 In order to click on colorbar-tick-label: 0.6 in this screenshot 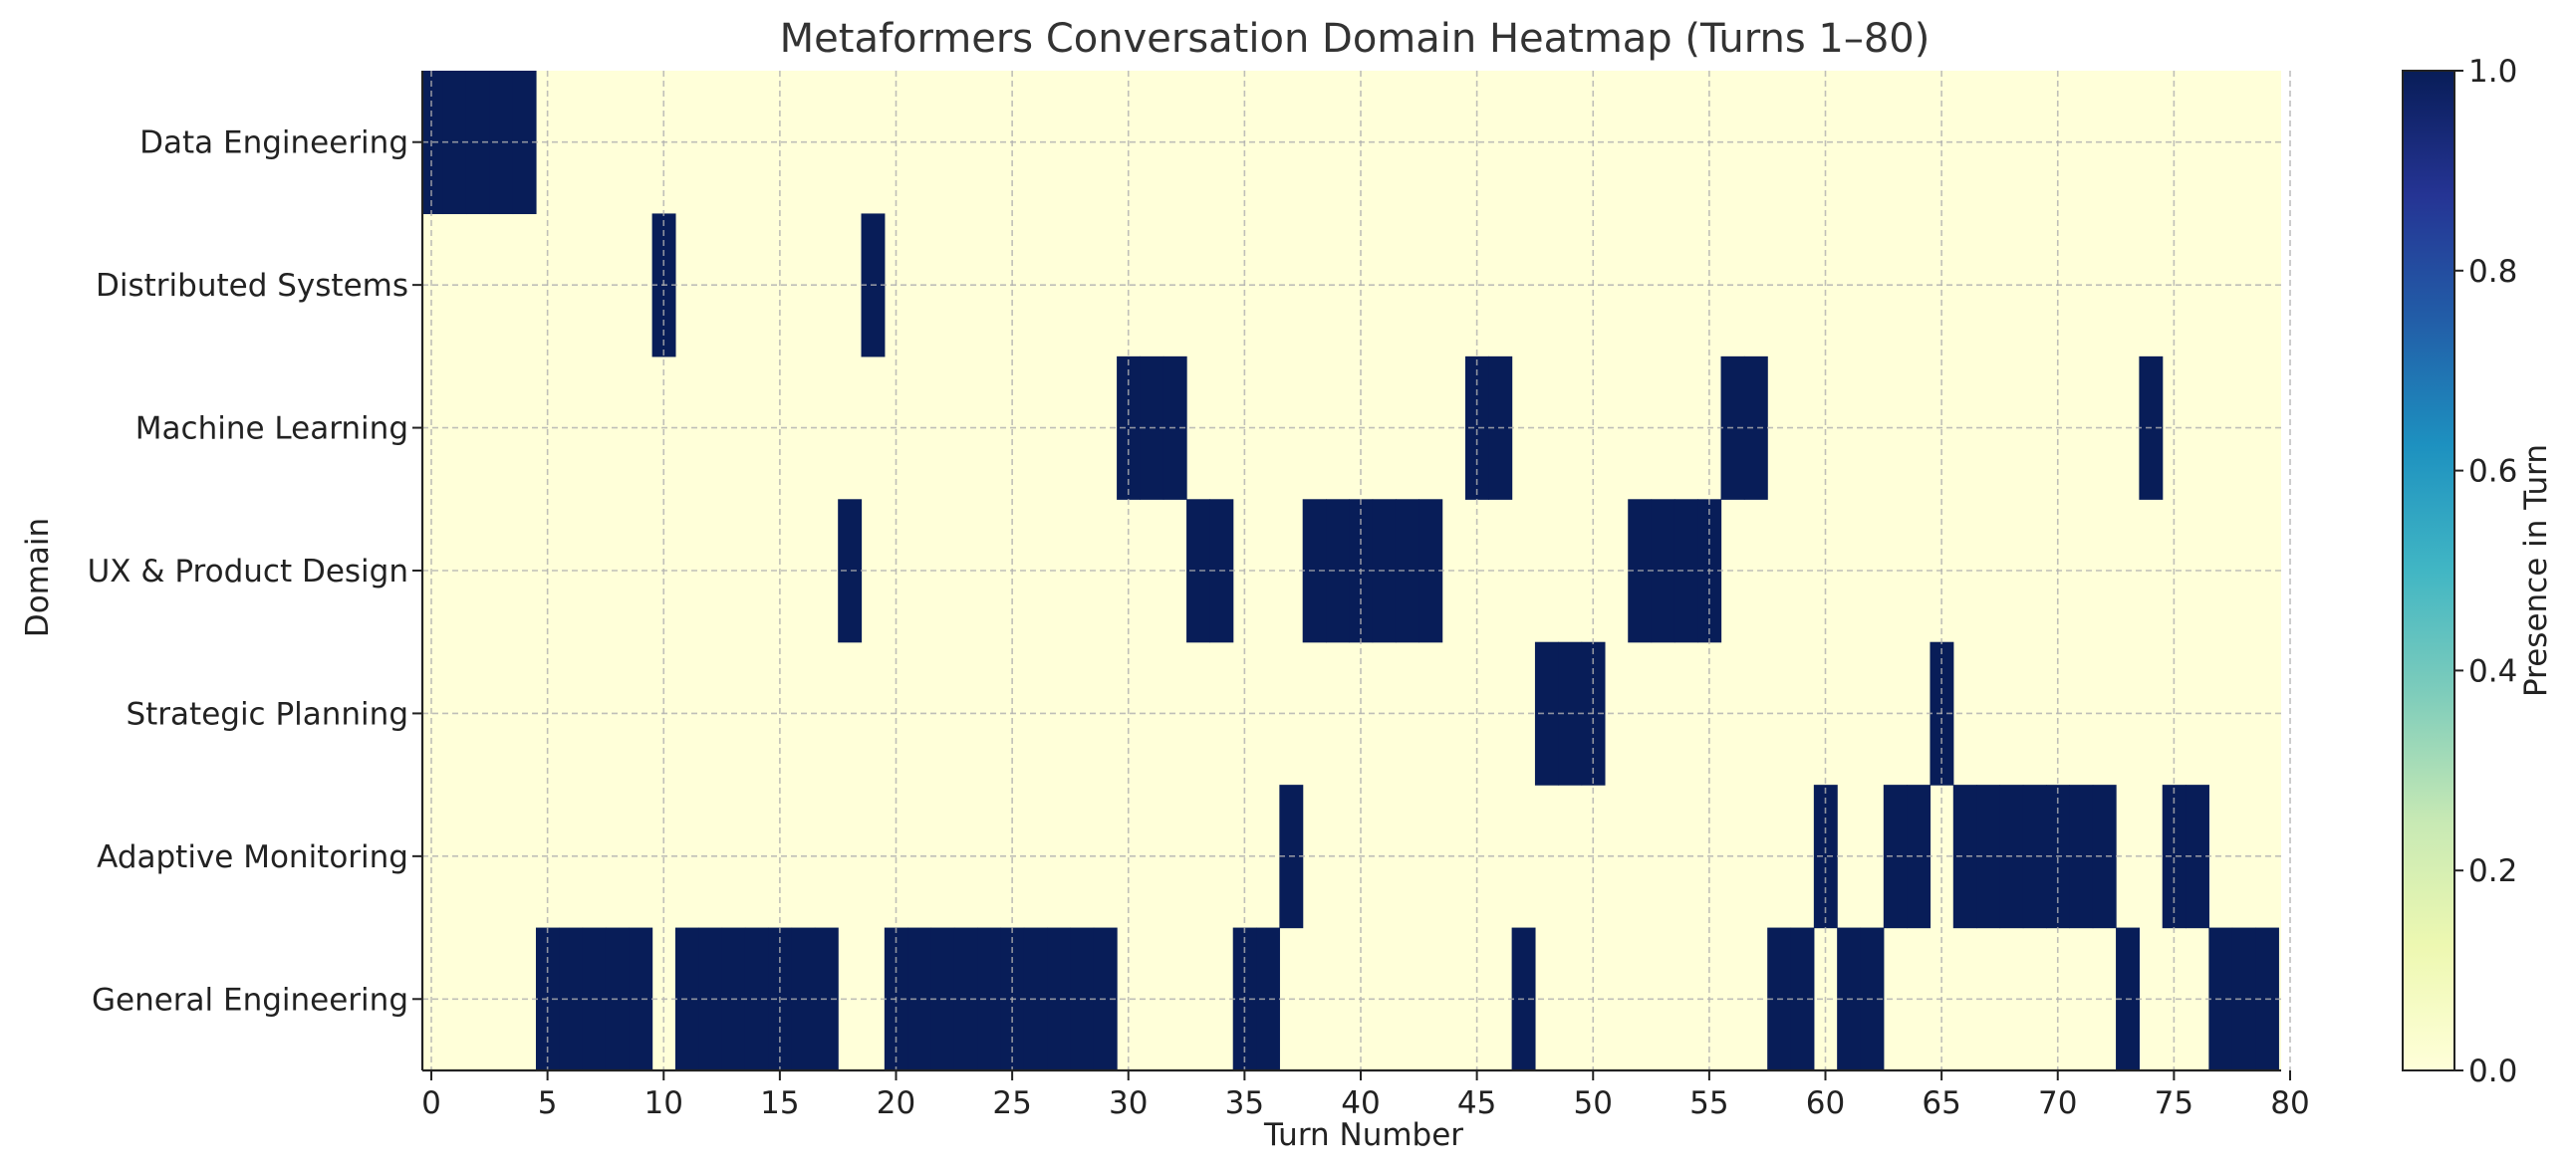, I will do `click(2492, 472)`.